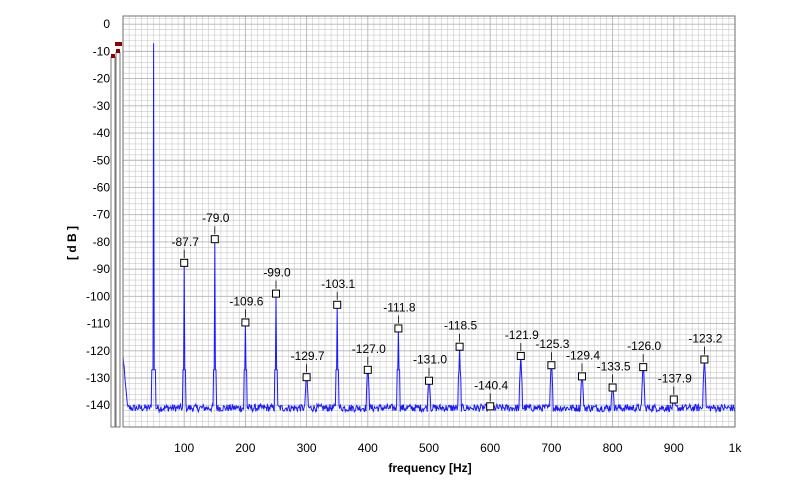 The image size is (800, 500). Describe the element at coordinates (98, 324) in the screenshot. I see `y-tick-label: -110` at that location.